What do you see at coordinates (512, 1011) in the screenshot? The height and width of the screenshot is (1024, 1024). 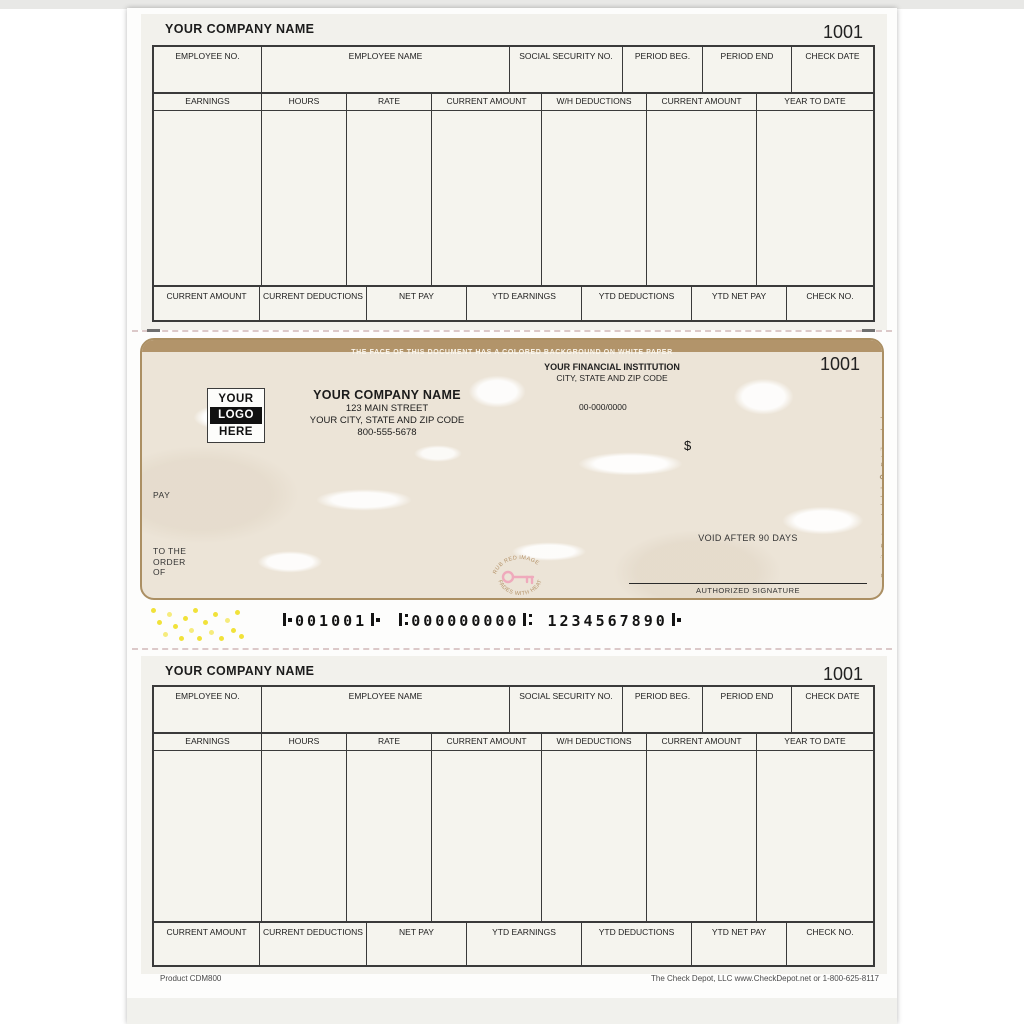 I see `page-bottom-band` at bounding box center [512, 1011].